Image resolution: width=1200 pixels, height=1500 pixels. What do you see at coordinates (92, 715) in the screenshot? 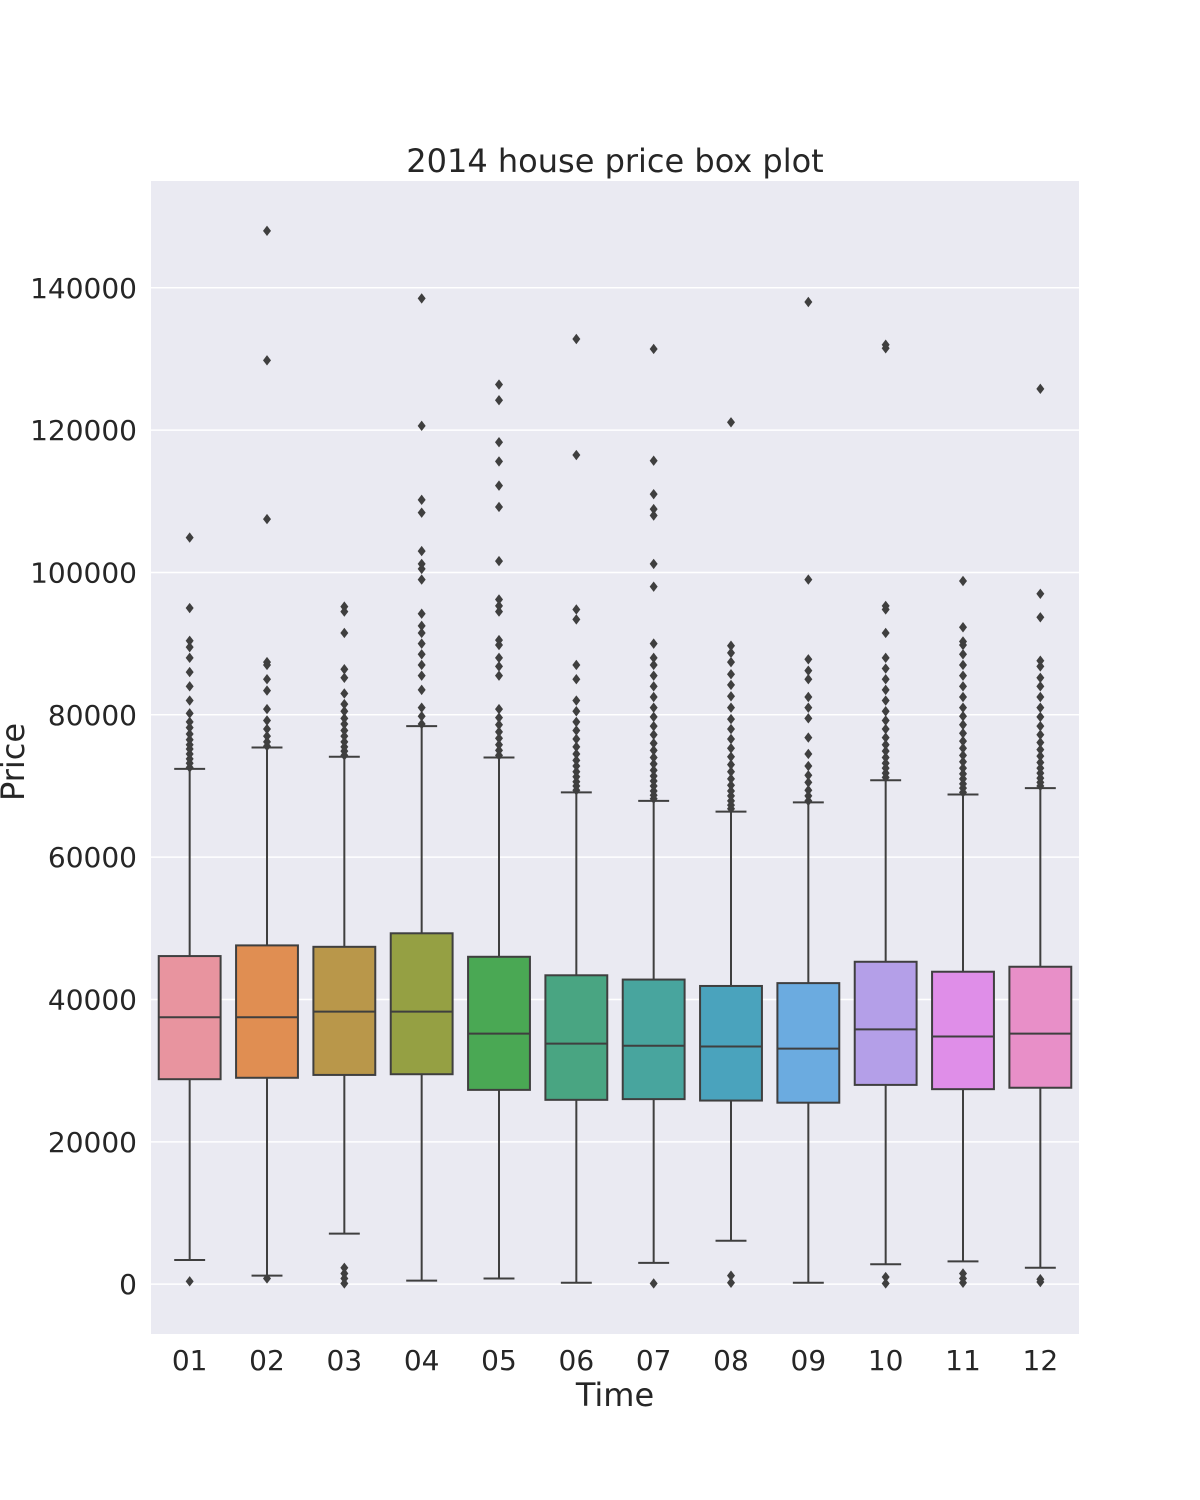
I see `y-tick-label: 80000` at bounding box center [92, 715].